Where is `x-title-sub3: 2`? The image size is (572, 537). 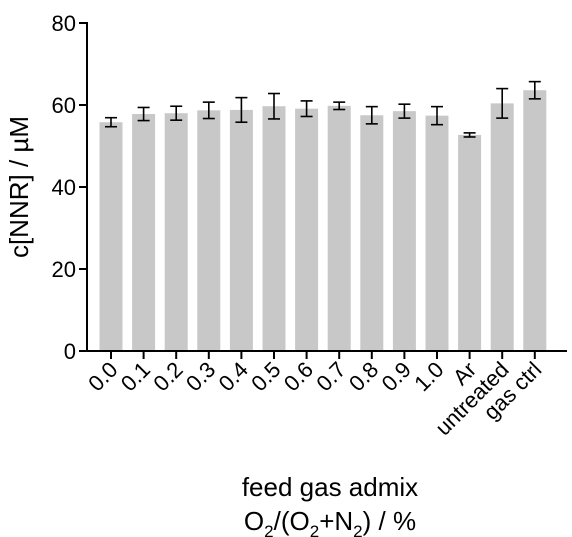 x-title-sub3: 2 is located at coordinates (357, 529).